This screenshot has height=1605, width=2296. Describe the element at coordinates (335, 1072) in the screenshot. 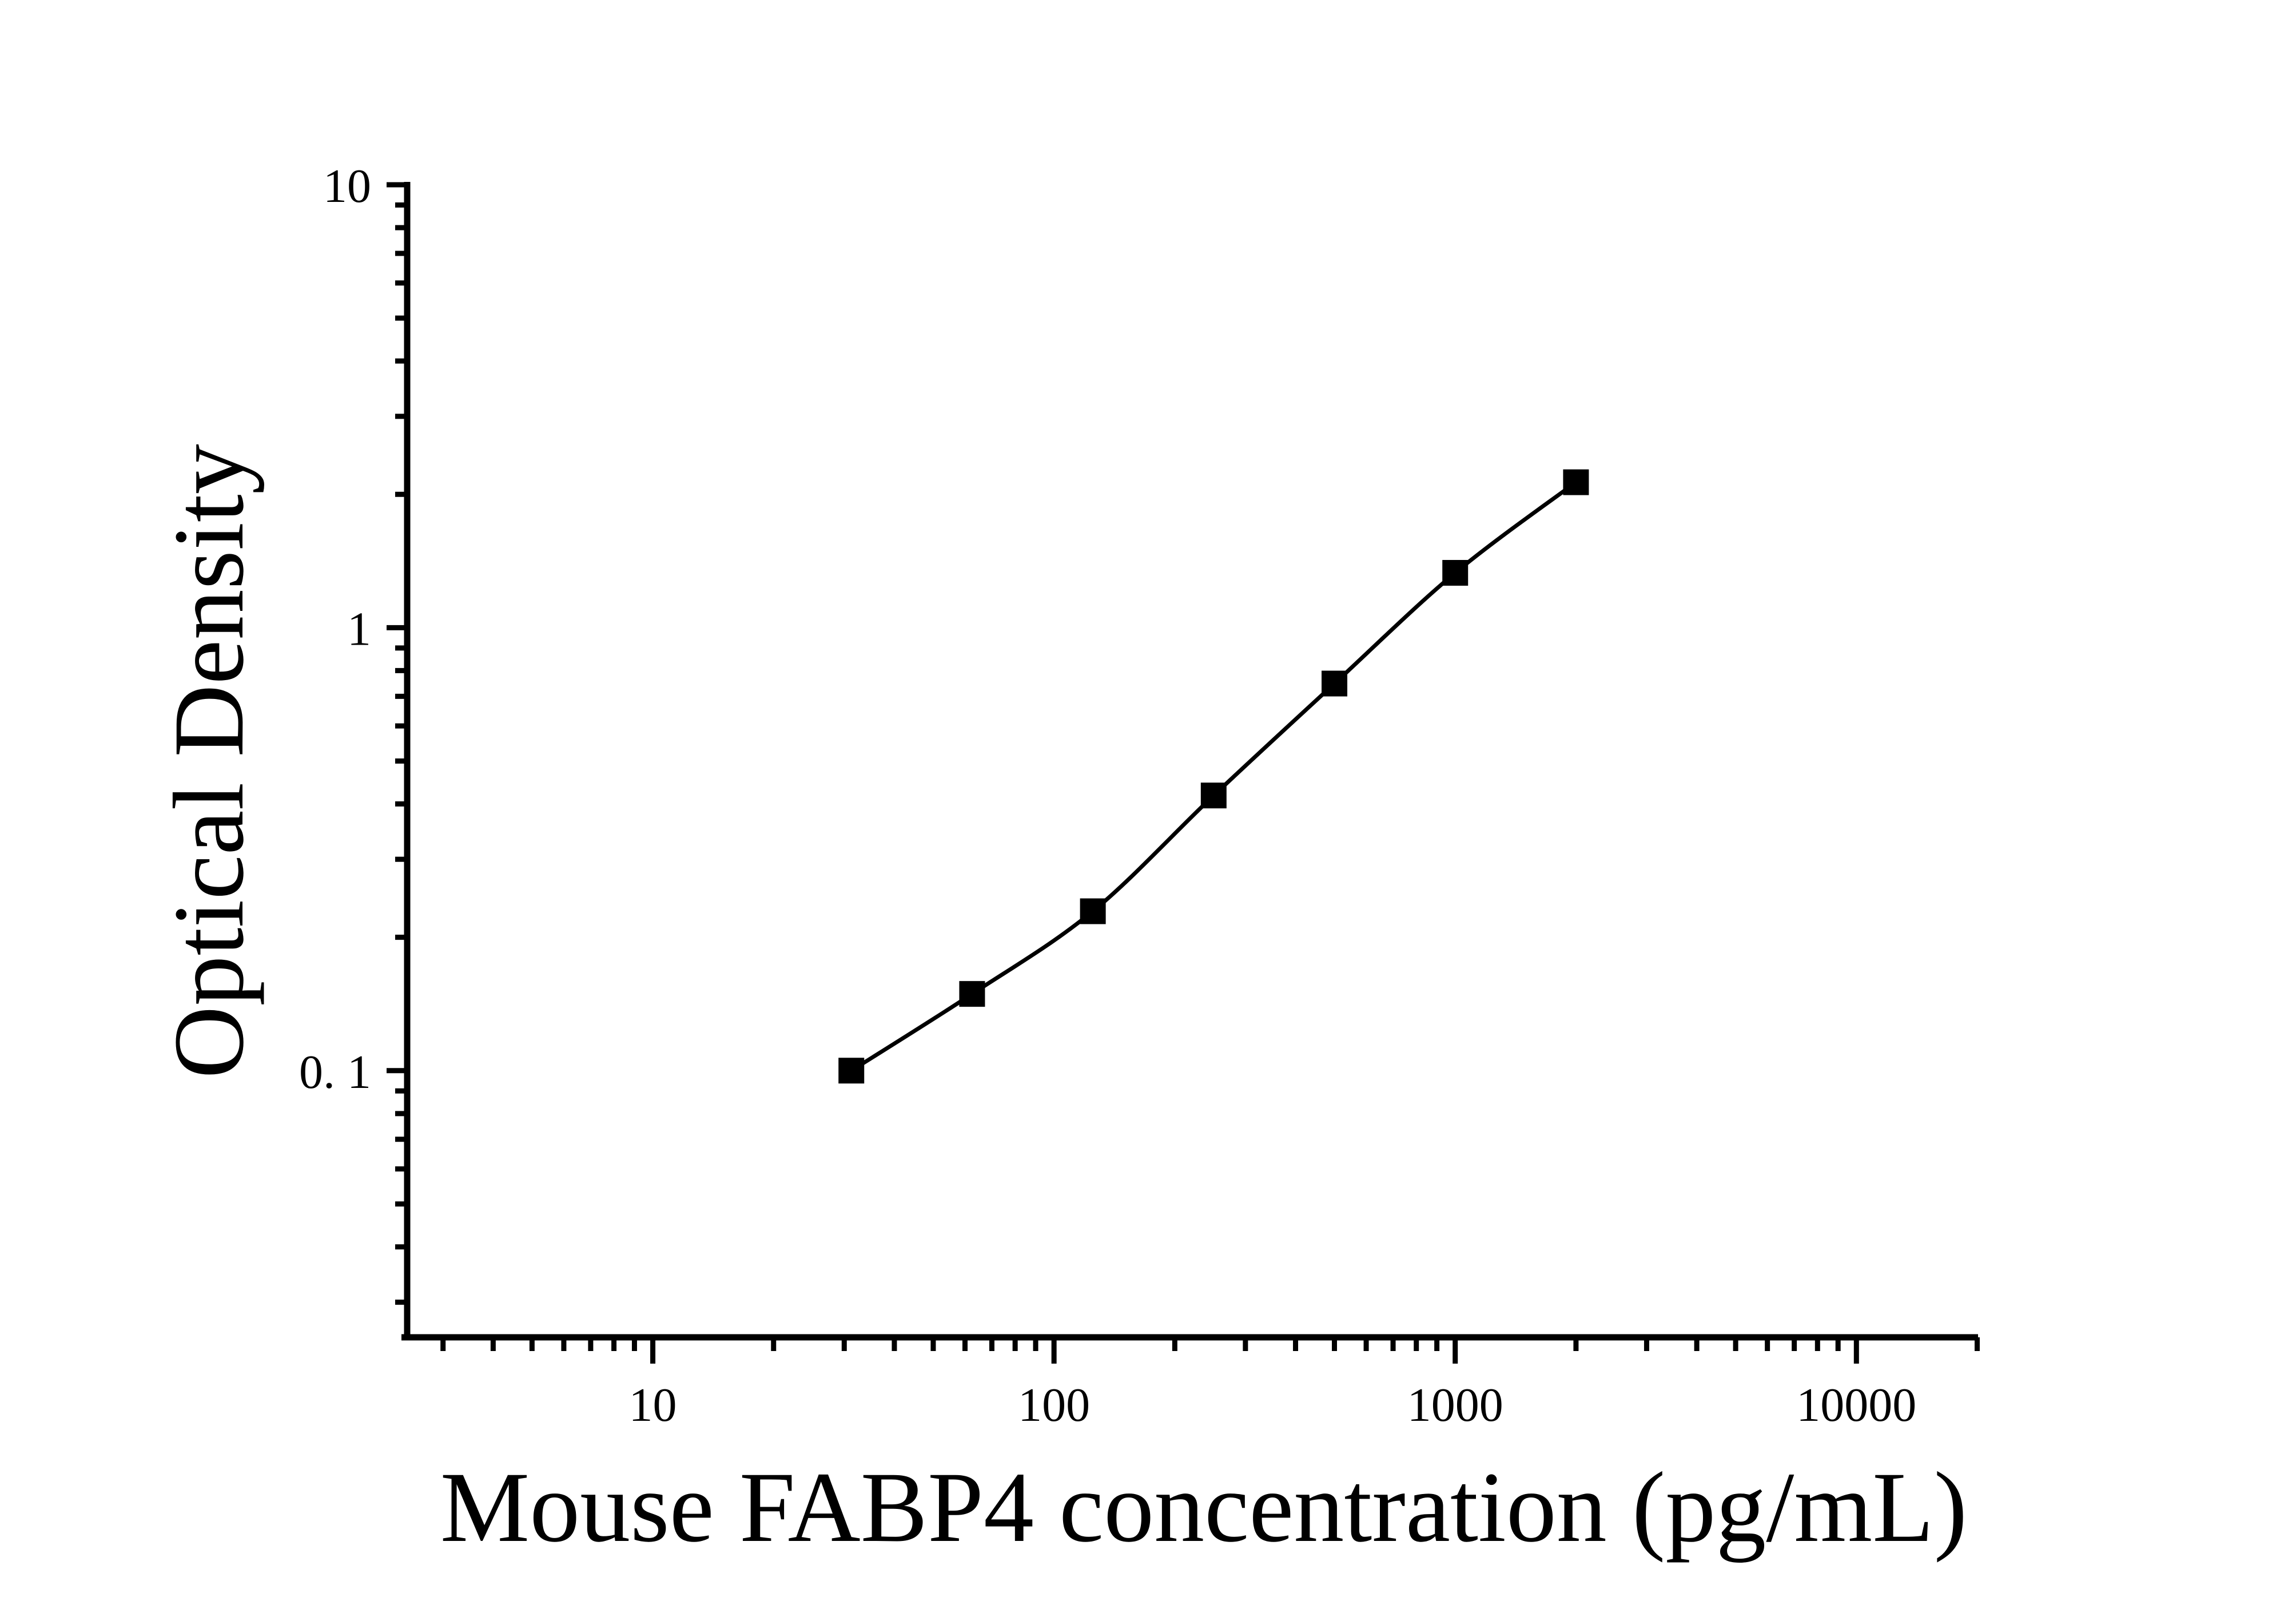

I see `y-tick-label: 0. 1` at that location.